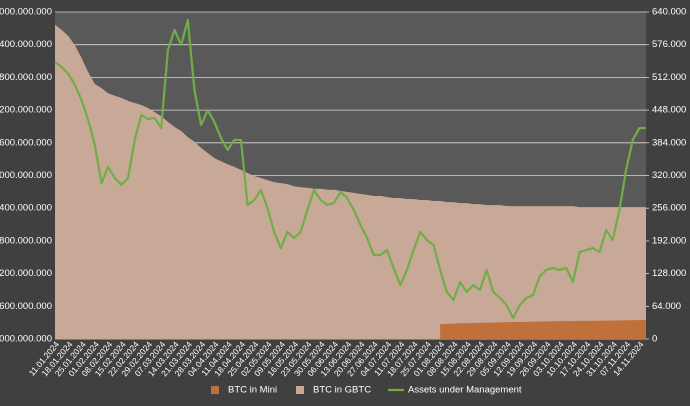 This screenshot has height=406, width=690. I want to click on y2-tick-label: 0, so click(654, 339).